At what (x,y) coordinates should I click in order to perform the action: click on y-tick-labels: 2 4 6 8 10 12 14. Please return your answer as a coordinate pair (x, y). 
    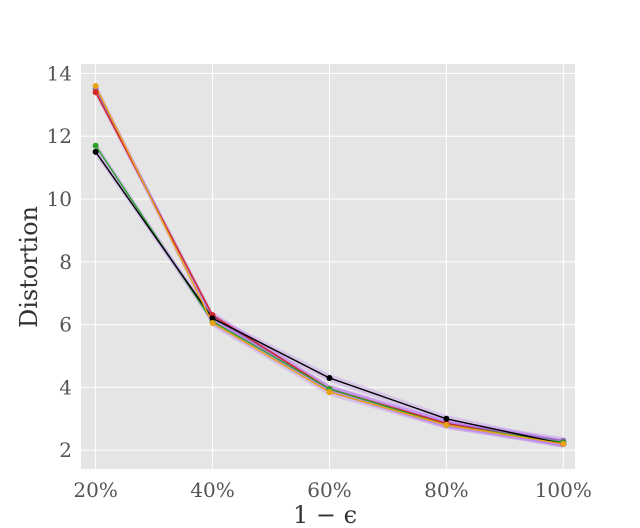
    Looking at the image, I should click on (59, 261).